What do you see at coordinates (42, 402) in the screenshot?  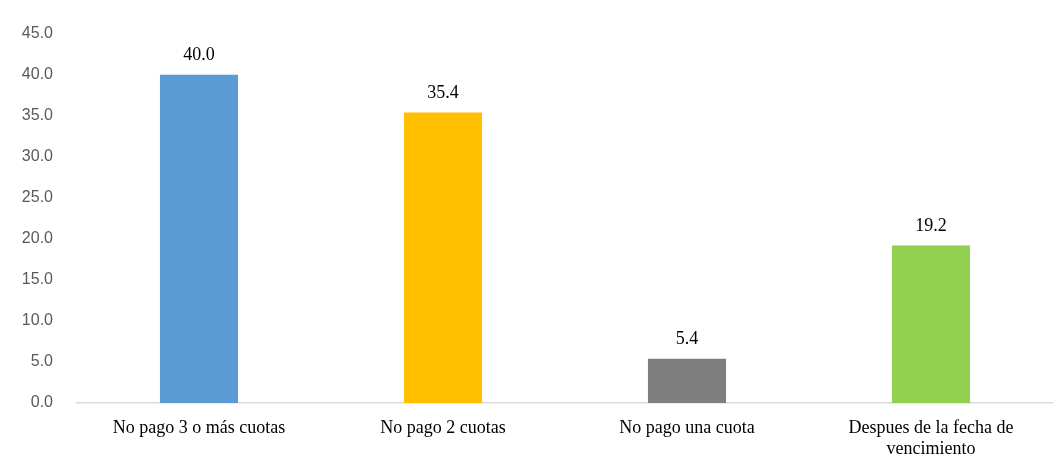 I see `y-tick-label: 0.0` at bounding box center [42, 402].